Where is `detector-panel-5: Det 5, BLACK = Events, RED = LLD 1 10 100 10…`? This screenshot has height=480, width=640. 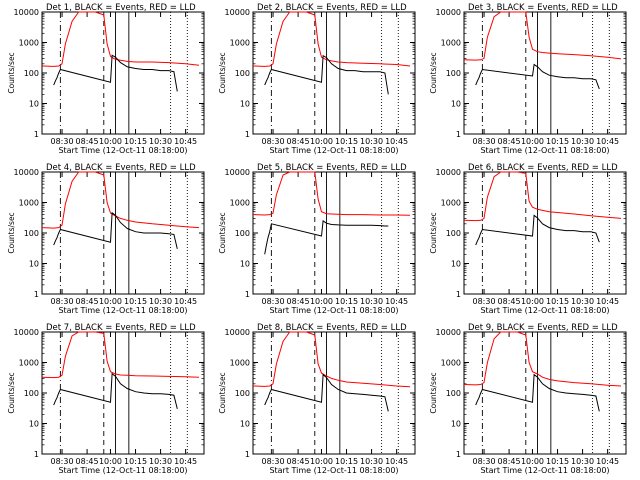 detector-panel-5: Det 5, BLACK = Events, RED = LLD 1 10 100 10… is located at coordinates (317, 239).